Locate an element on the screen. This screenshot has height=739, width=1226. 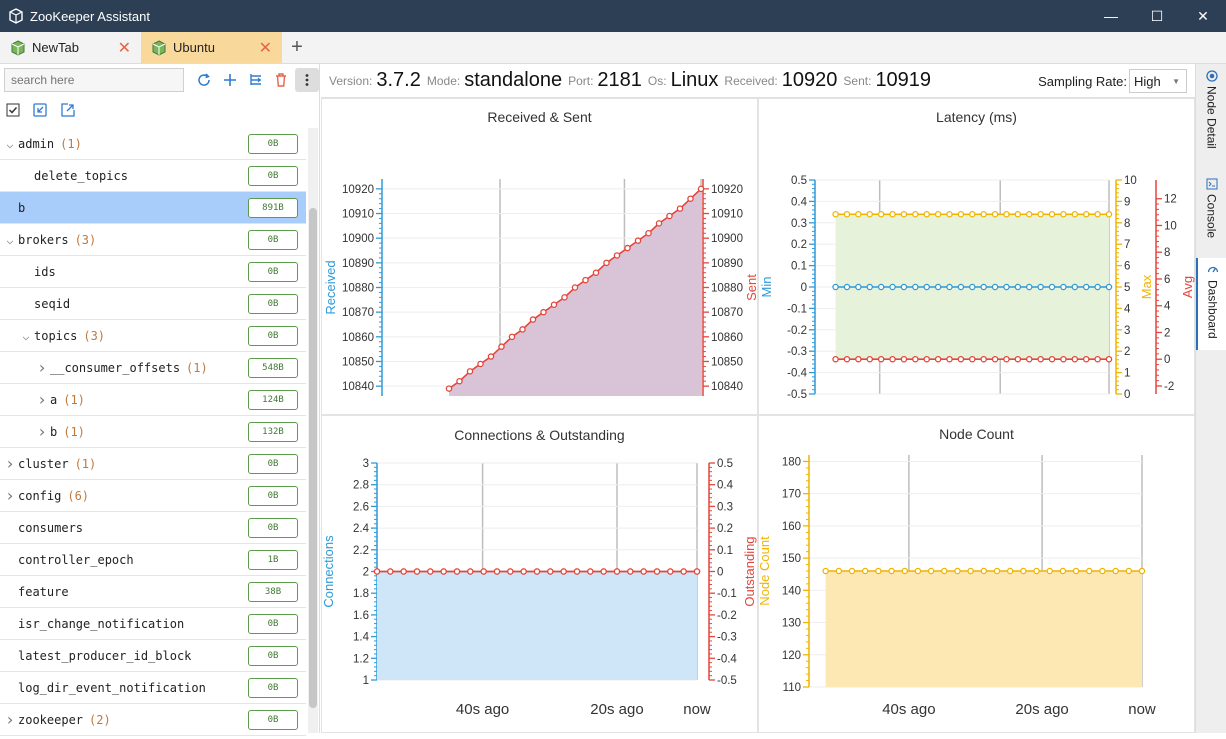
tree-row: › zookeeper (2) 0B is located at coordinates (153, 720).